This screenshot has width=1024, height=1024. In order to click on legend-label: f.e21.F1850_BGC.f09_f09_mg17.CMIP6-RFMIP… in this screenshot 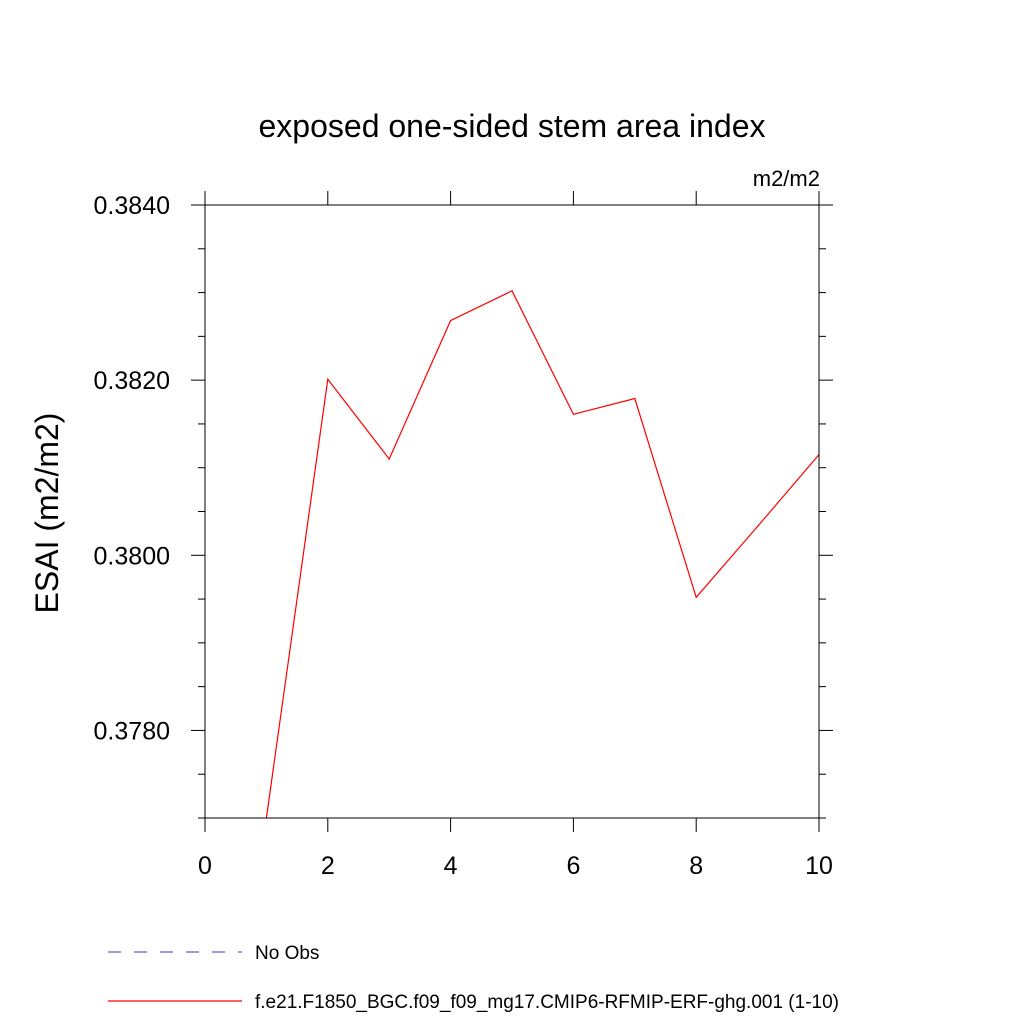, I will do `click(547, 1002)`.